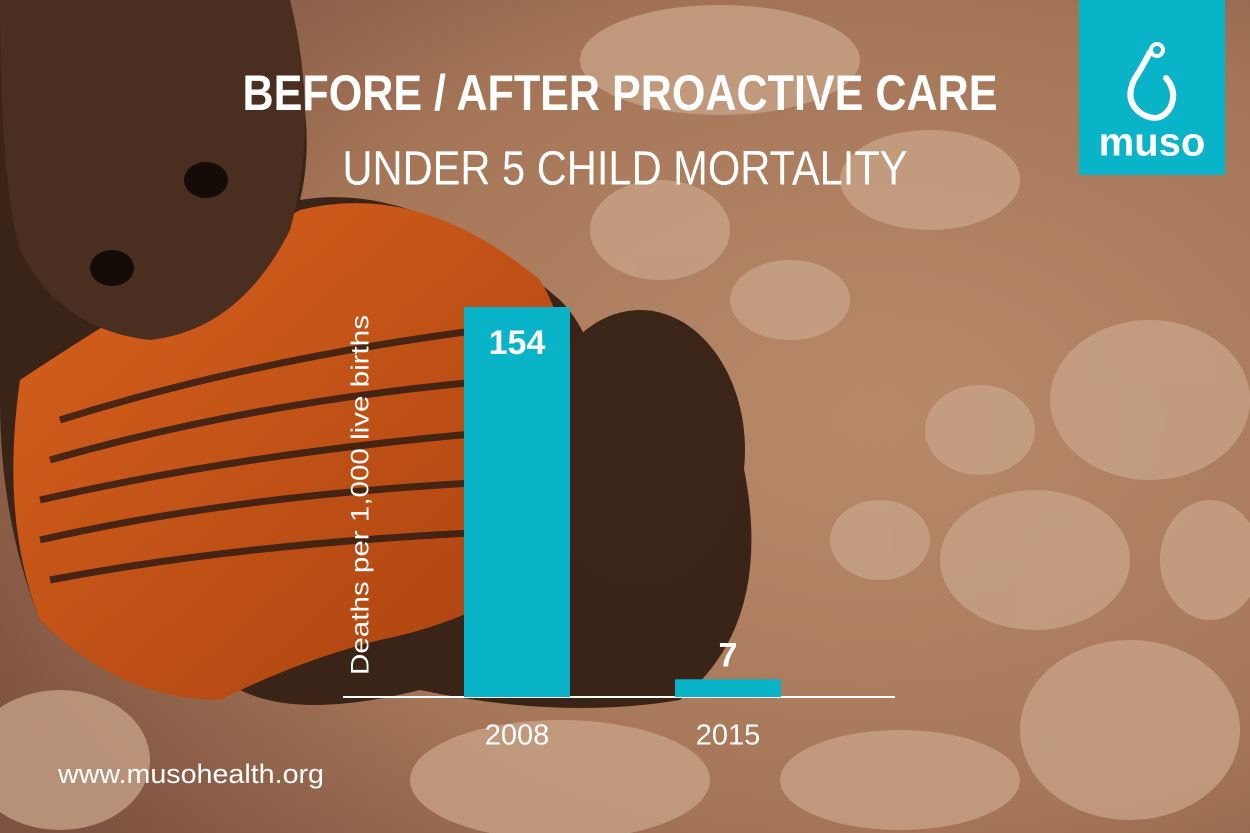  I want to click on logo-box, so click(1152, 87).